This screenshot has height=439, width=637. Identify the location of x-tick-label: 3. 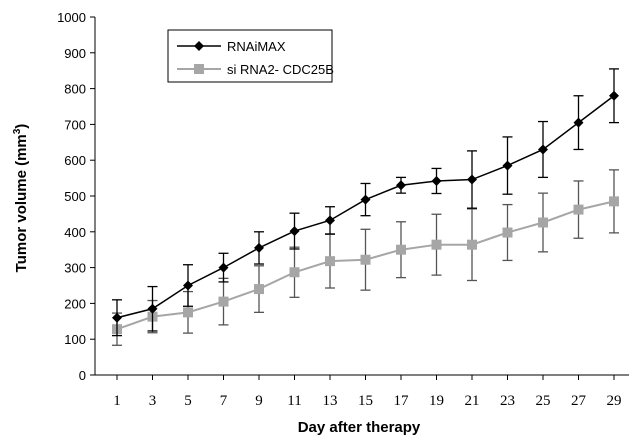
(153, 401).